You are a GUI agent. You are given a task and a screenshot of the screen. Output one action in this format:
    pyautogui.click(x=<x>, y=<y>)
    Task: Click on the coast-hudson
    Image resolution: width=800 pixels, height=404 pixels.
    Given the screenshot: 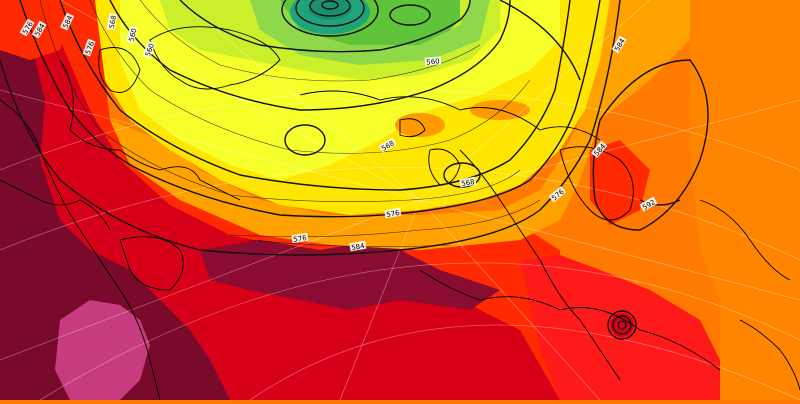 What is the action you would take?
    pyautogui.click(x=151, y=263)
    